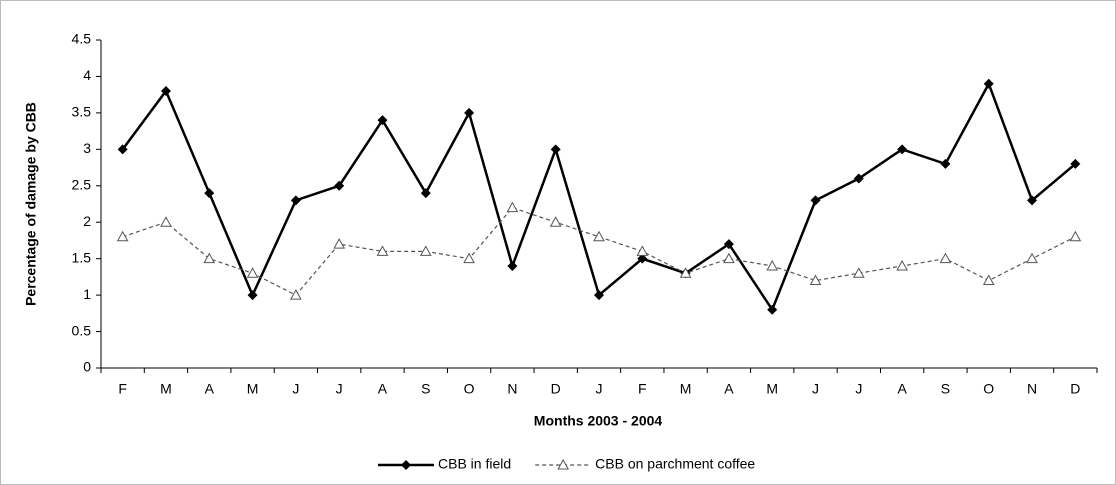  What do you see at coordinates (82, 184) in the screenshot?
I see `y-tick-label: 2.5` at bounding box center [82, 184].